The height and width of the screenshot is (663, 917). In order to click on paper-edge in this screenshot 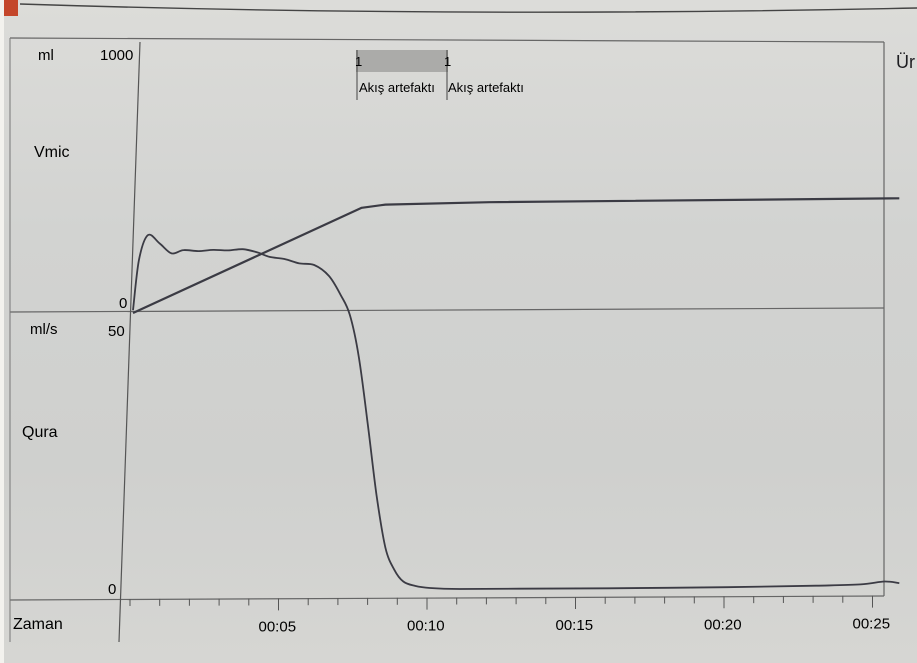, I will do `click(468, 8)`.